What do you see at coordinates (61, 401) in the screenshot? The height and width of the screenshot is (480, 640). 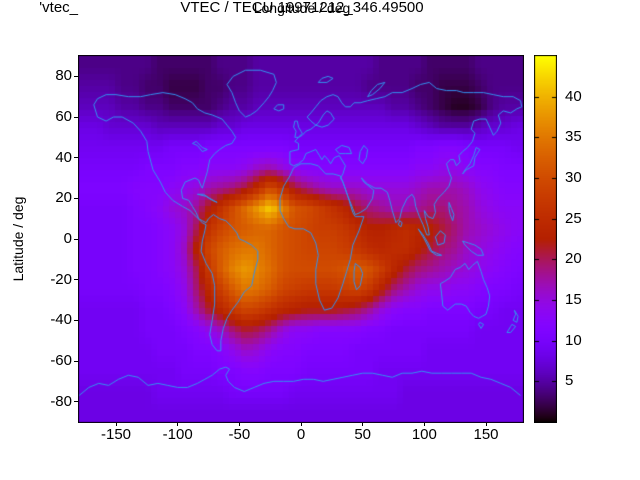 I see `y-tick-label: -80` at bounding box center [61, 401].